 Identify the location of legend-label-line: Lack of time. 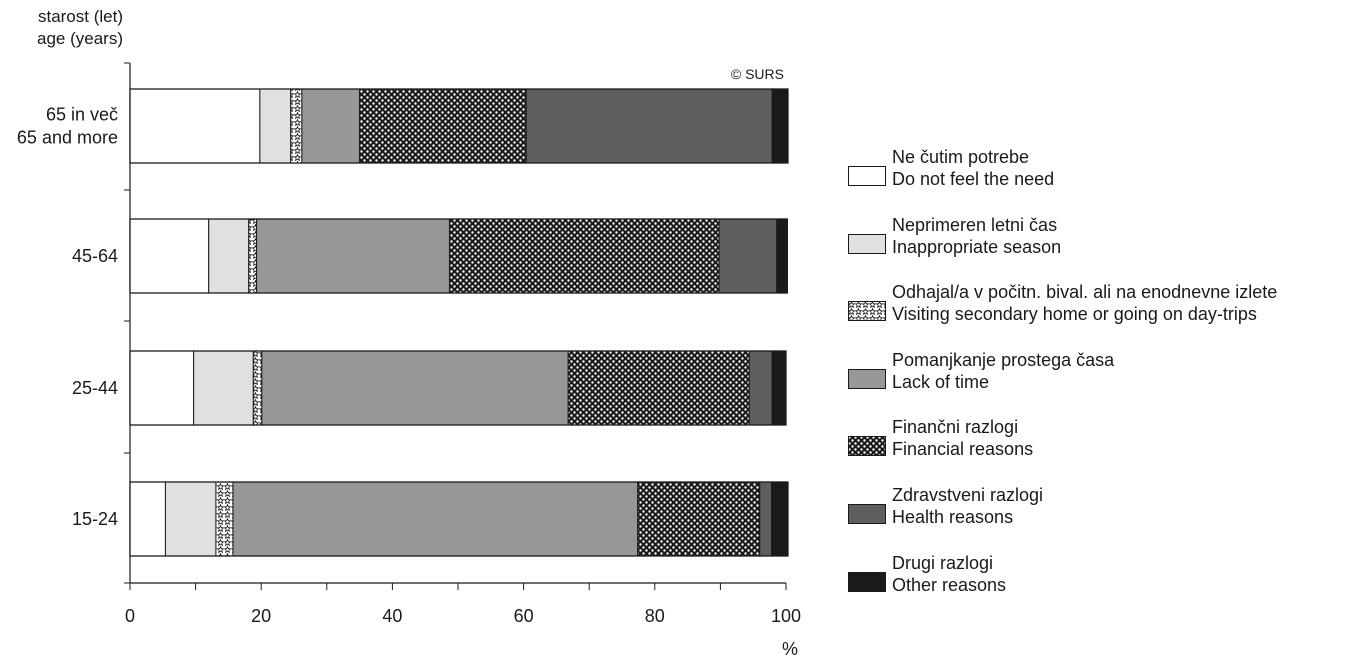
(941, 381).